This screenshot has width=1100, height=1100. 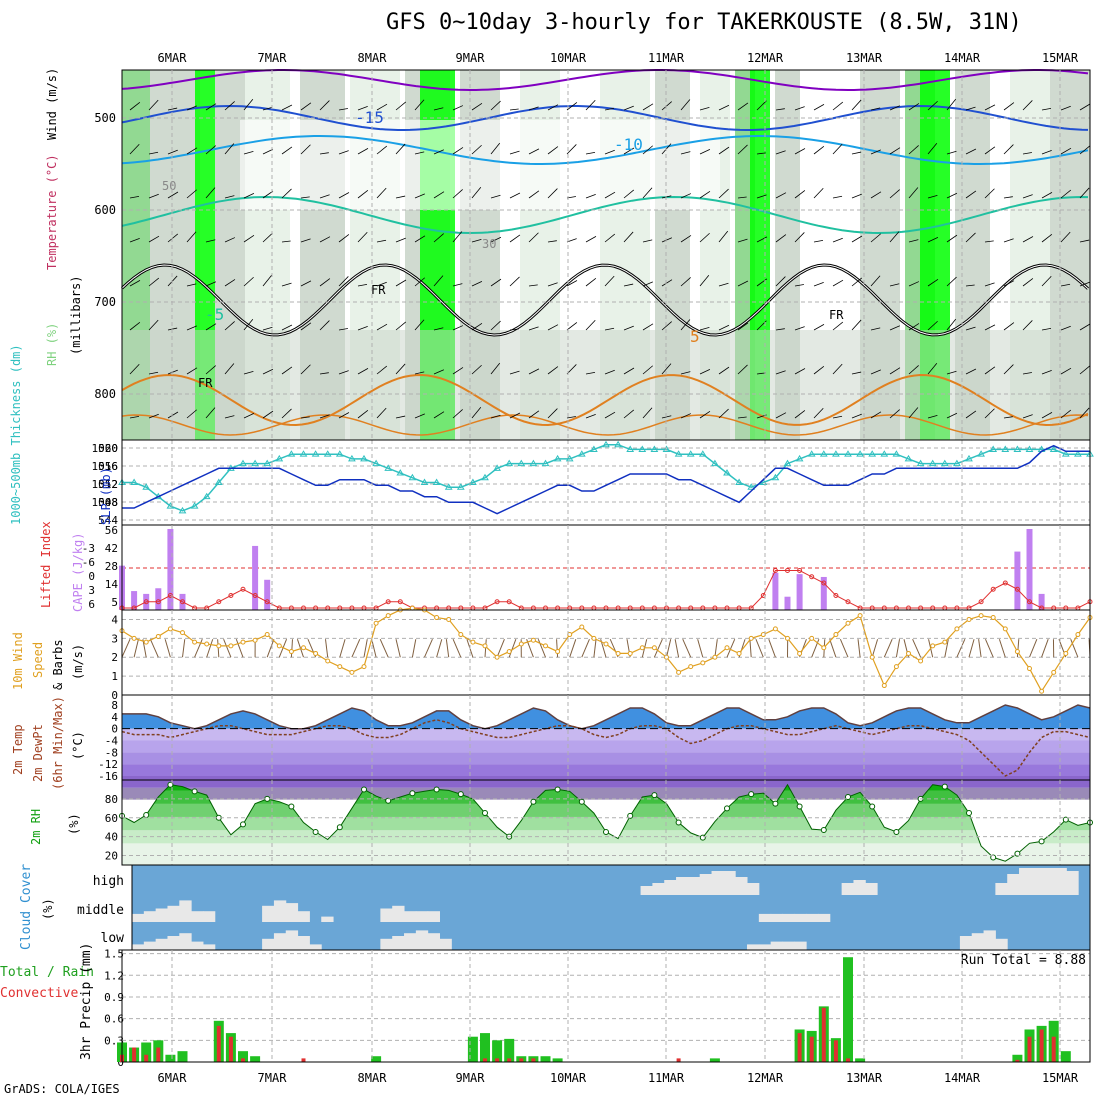 What do you see at coordinates (765, 58) in the screenshot?
I see `date-label-top: 12MAR` at bounding box center [765, 58].